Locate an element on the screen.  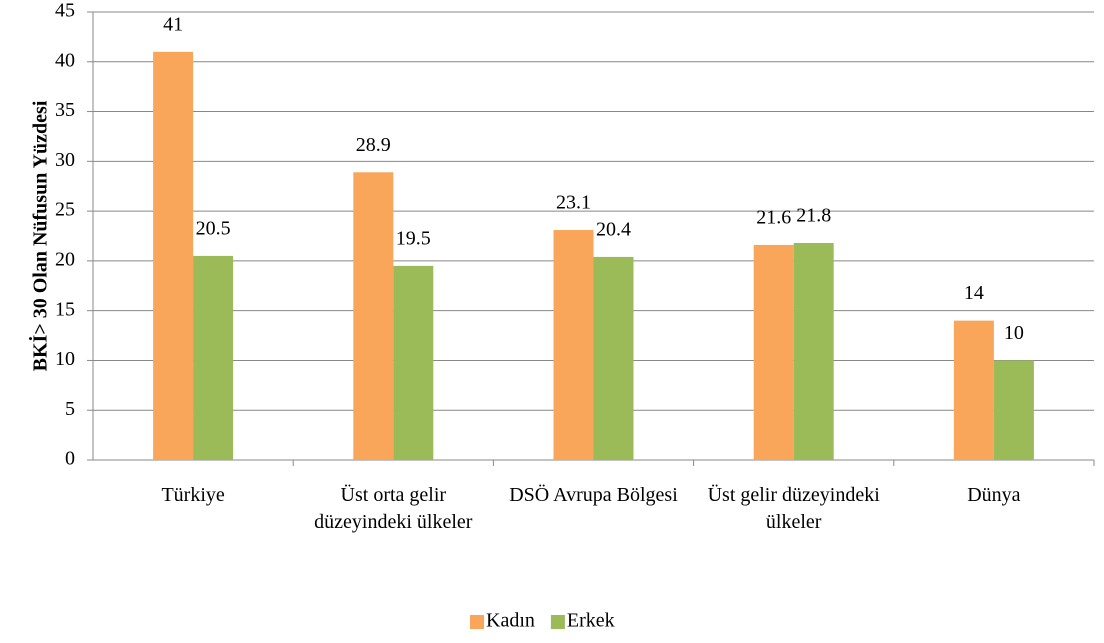
y-tick-label: 25 is located at coordinates (65, 210).